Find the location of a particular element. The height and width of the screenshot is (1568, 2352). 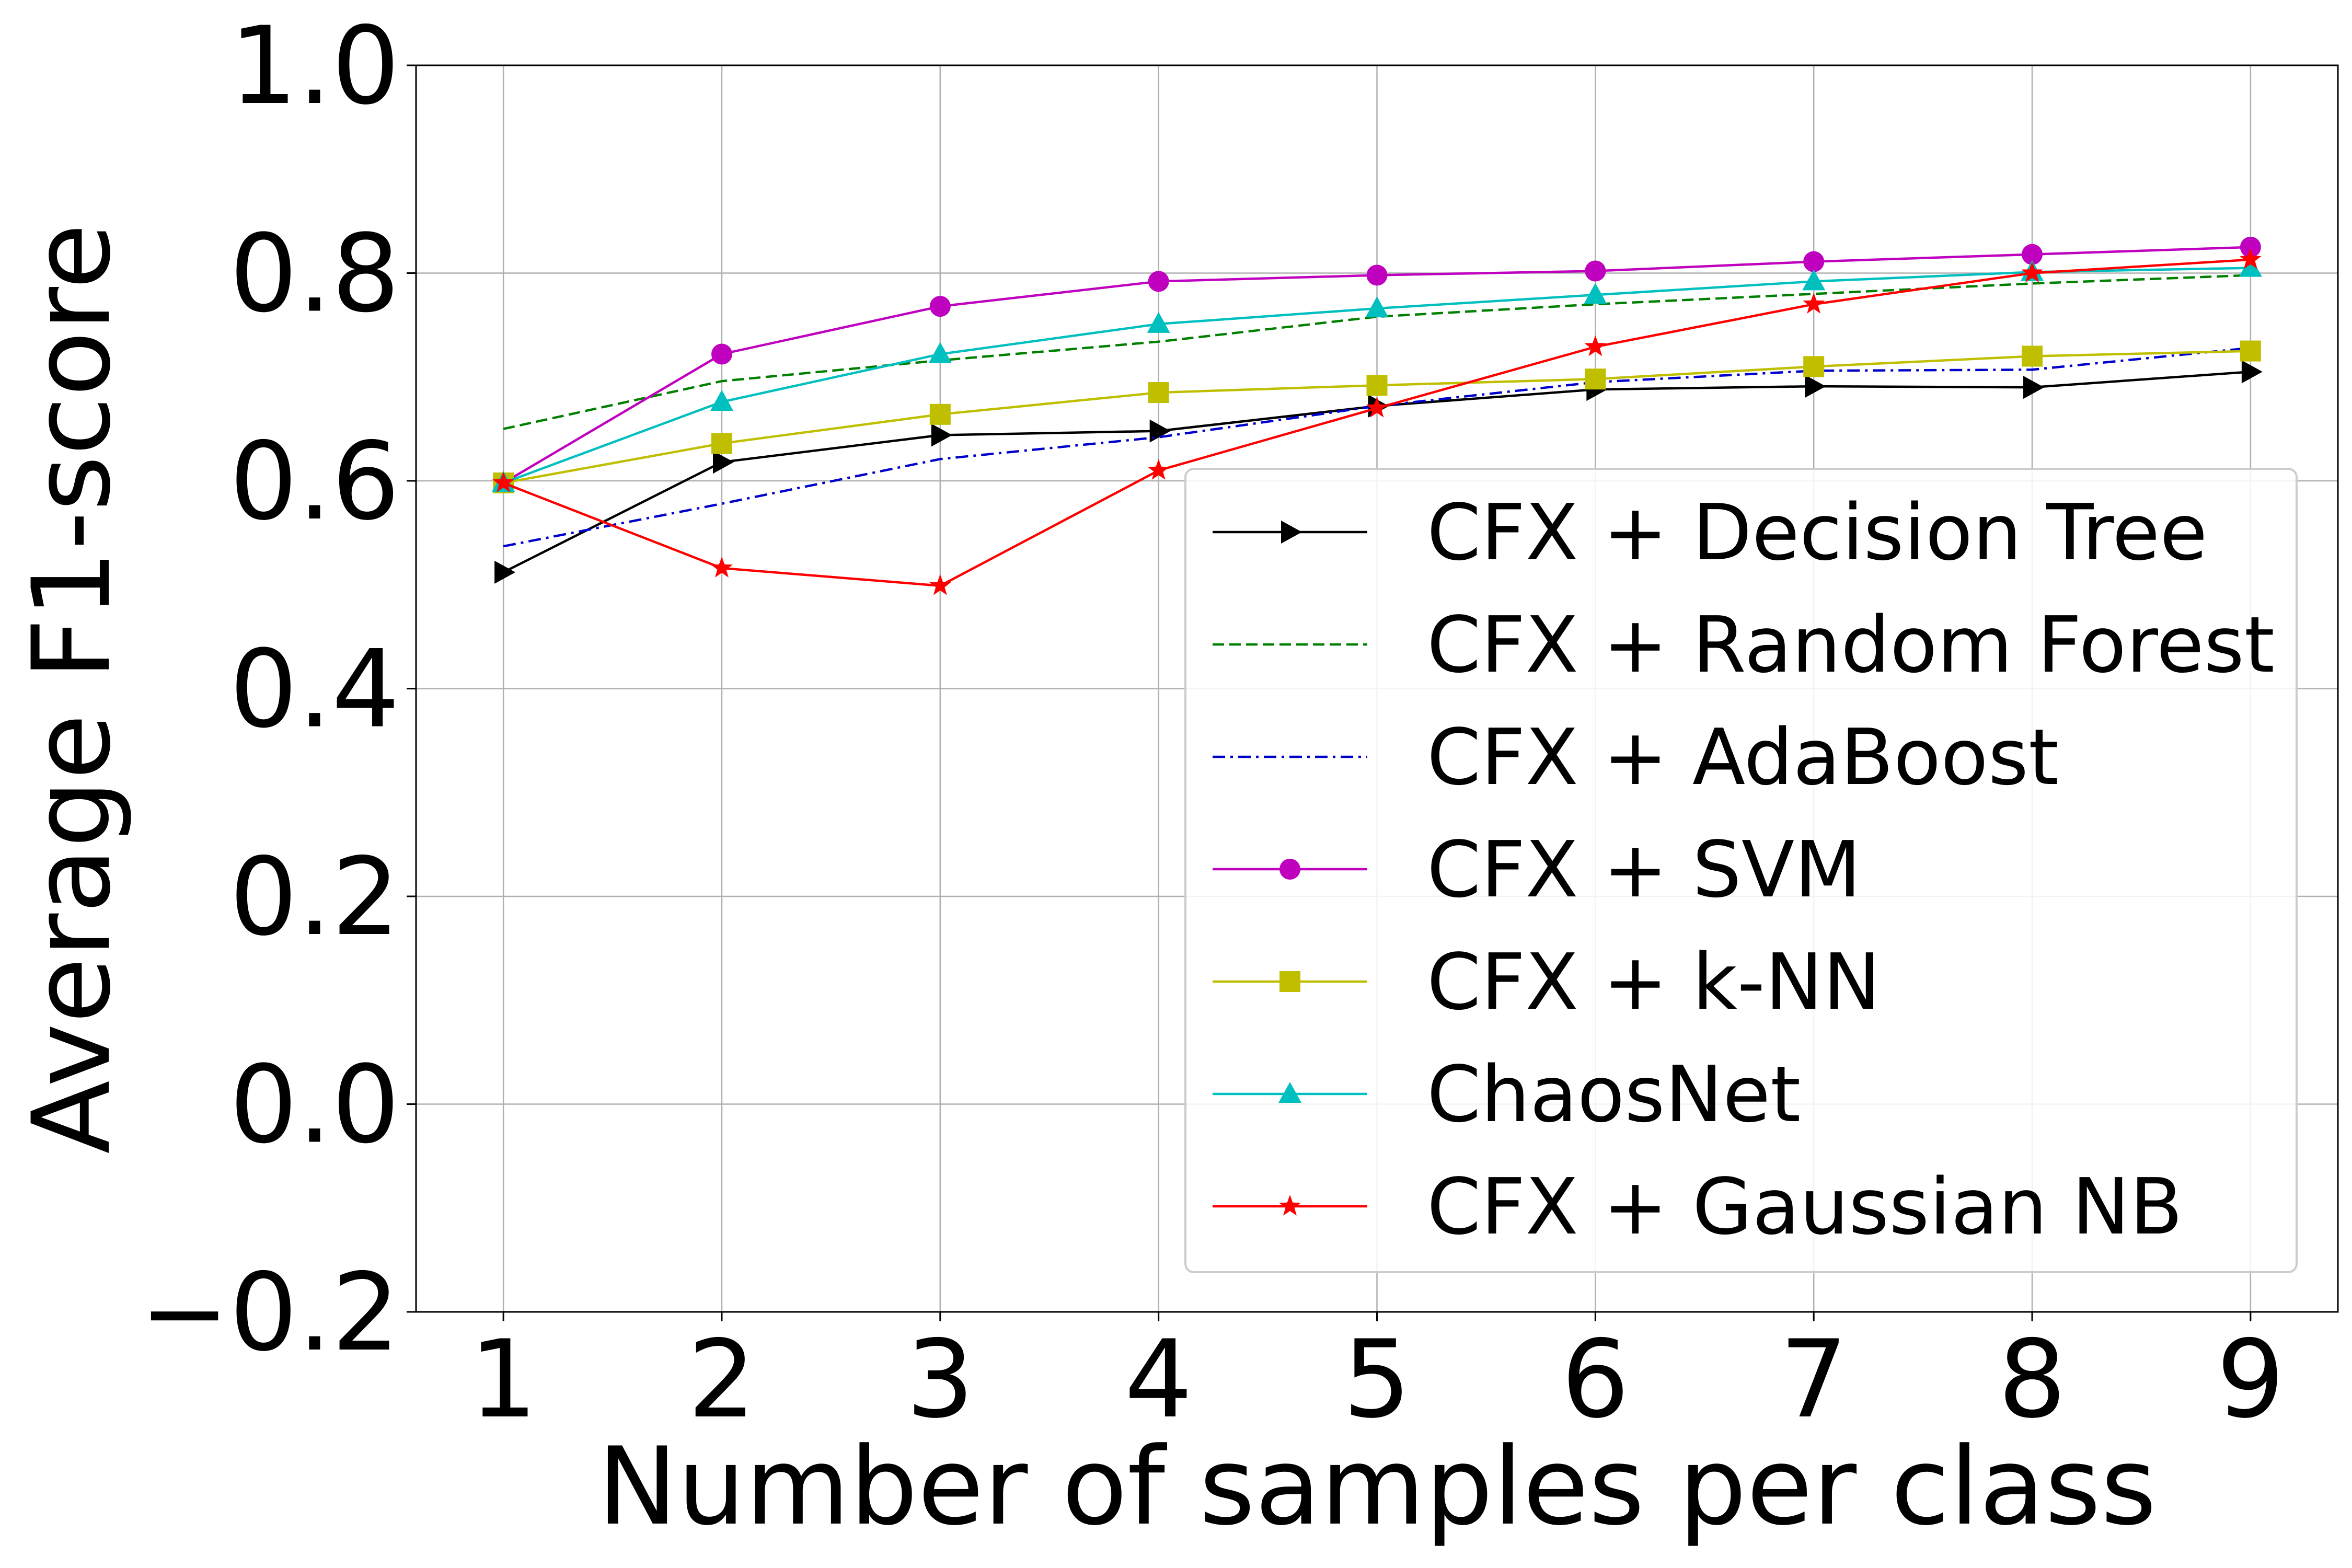

y-tick-label: 0.2 is located at coordinates (314, 897).